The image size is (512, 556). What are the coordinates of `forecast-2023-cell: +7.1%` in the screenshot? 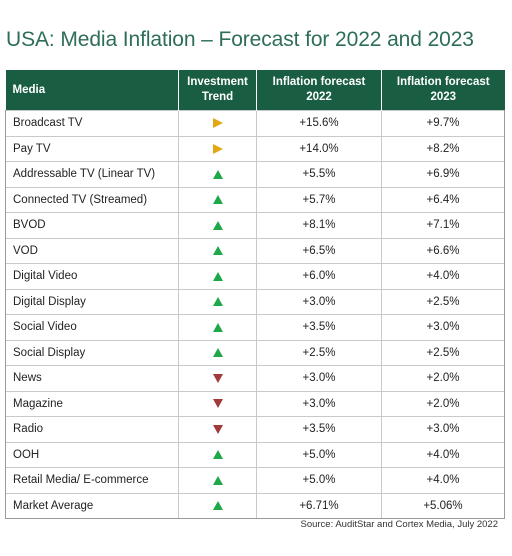 It's located at (443, 225).